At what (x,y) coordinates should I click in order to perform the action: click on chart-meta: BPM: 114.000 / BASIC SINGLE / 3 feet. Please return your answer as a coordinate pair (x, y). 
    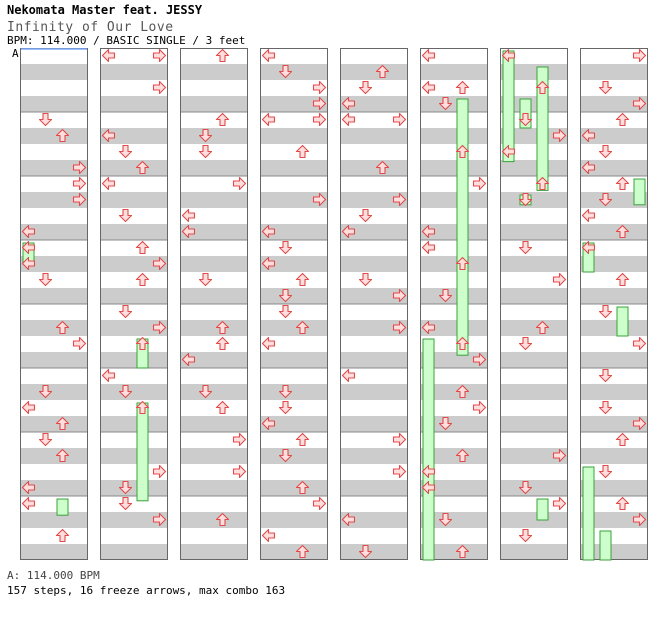
    Looking at the image, I should click on (126, 40).